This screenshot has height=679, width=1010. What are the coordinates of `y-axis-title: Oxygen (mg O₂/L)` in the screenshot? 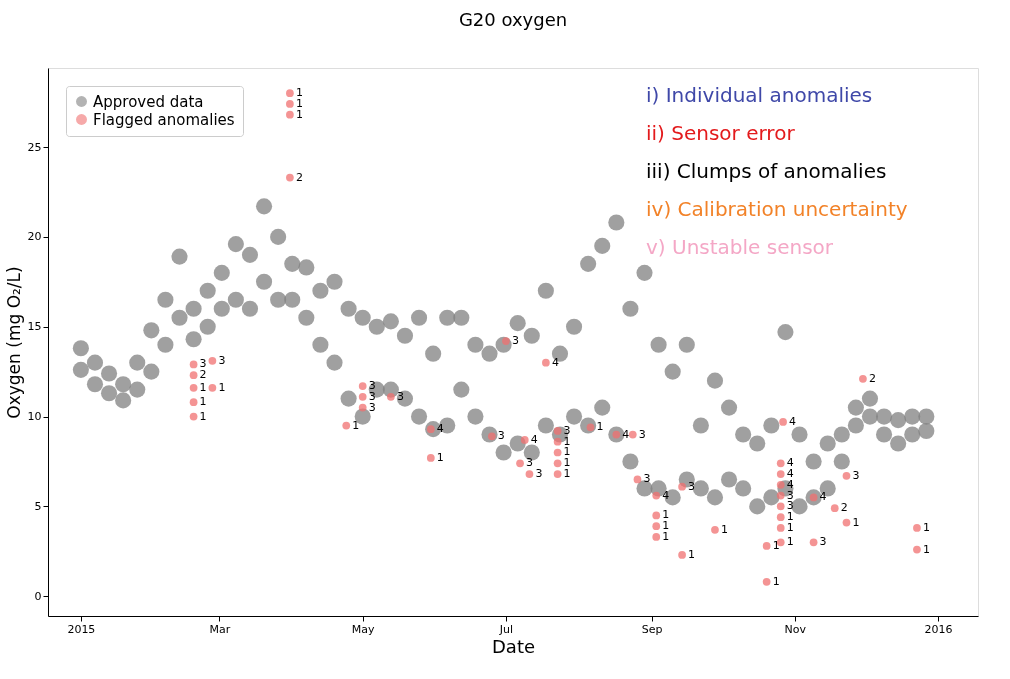 It's located at (13, 342).